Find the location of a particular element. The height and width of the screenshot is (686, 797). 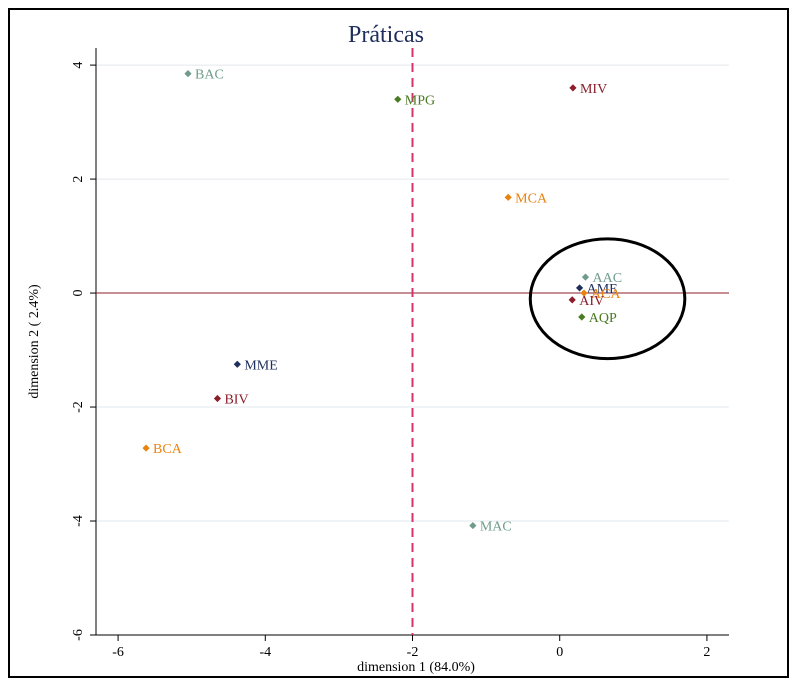

highlight-circle is located at coordinates (607, 299).